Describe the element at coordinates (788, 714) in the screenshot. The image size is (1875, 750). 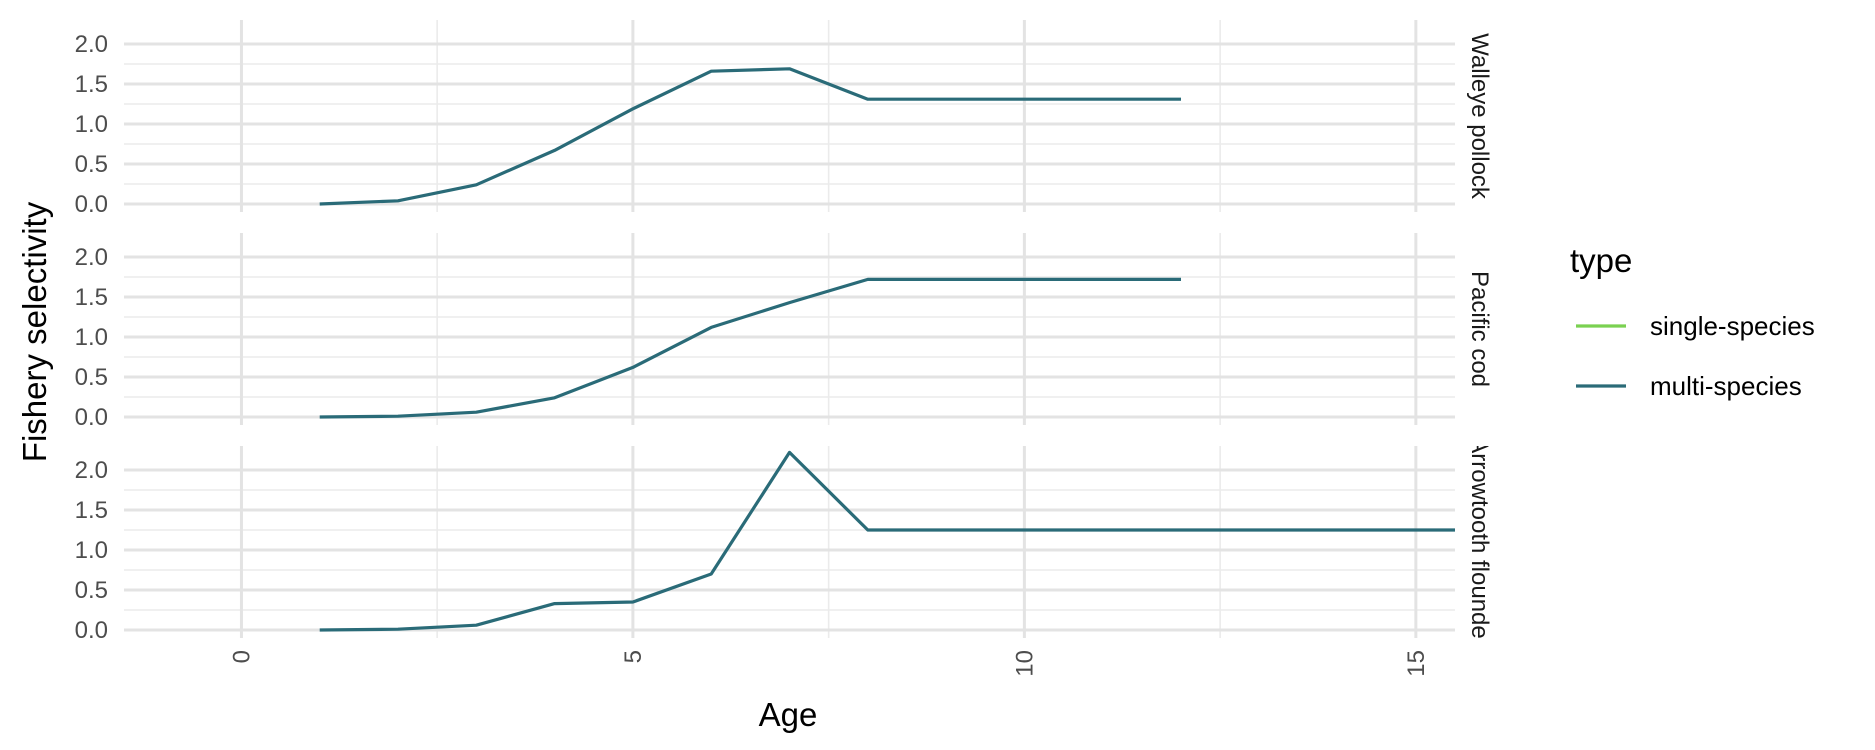
I see `x-axis-title: Age` at that location.